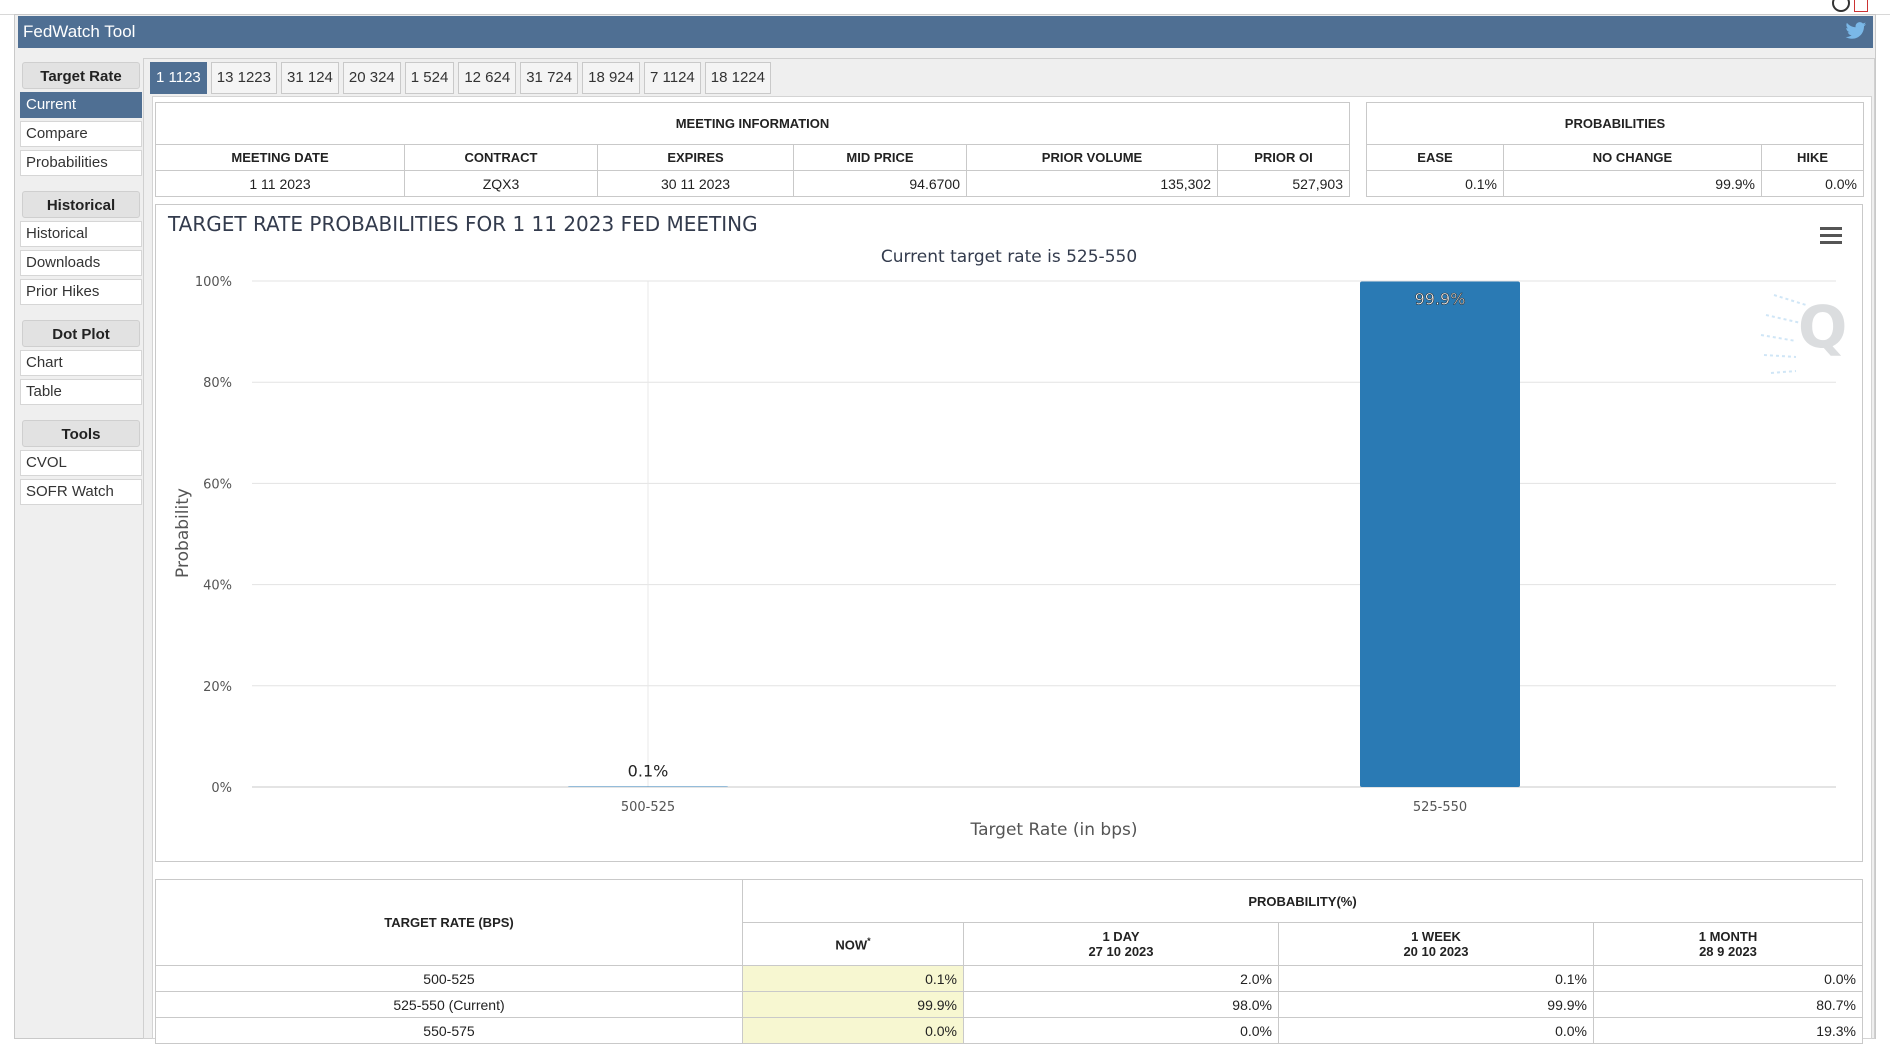 Image resolution: width=1890 pixels, height=1044 pixels. What do you see at coordinates (1822, 327) in the screenshot?
I see `svg-text: Q` at bounding box center [1822, 327].